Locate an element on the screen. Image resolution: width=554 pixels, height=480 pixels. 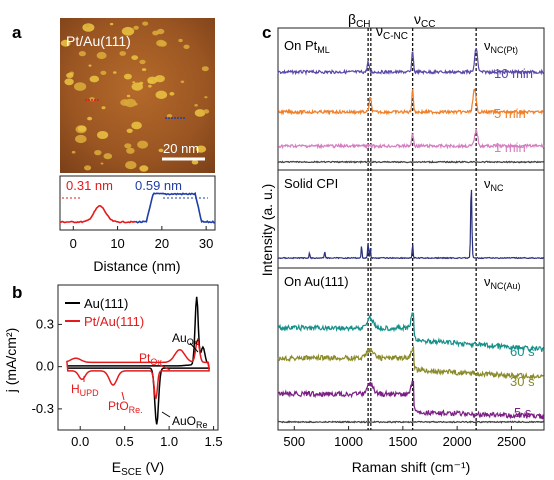
raman-top-band: νNC(Pt) is located at coordinates (501, 46).